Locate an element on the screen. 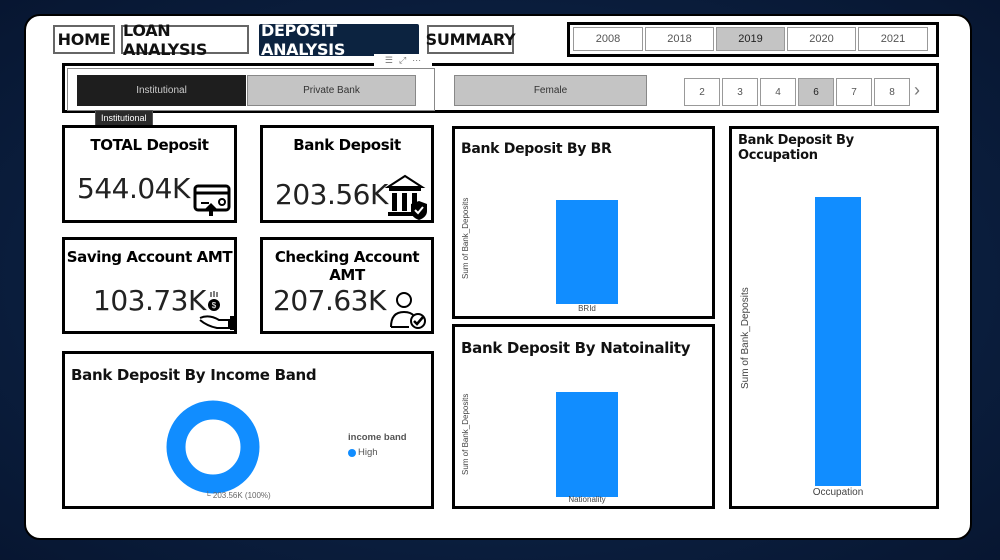 This screenshot has width=1000, height=560. donut-chart is located at coordinates (213, 447).